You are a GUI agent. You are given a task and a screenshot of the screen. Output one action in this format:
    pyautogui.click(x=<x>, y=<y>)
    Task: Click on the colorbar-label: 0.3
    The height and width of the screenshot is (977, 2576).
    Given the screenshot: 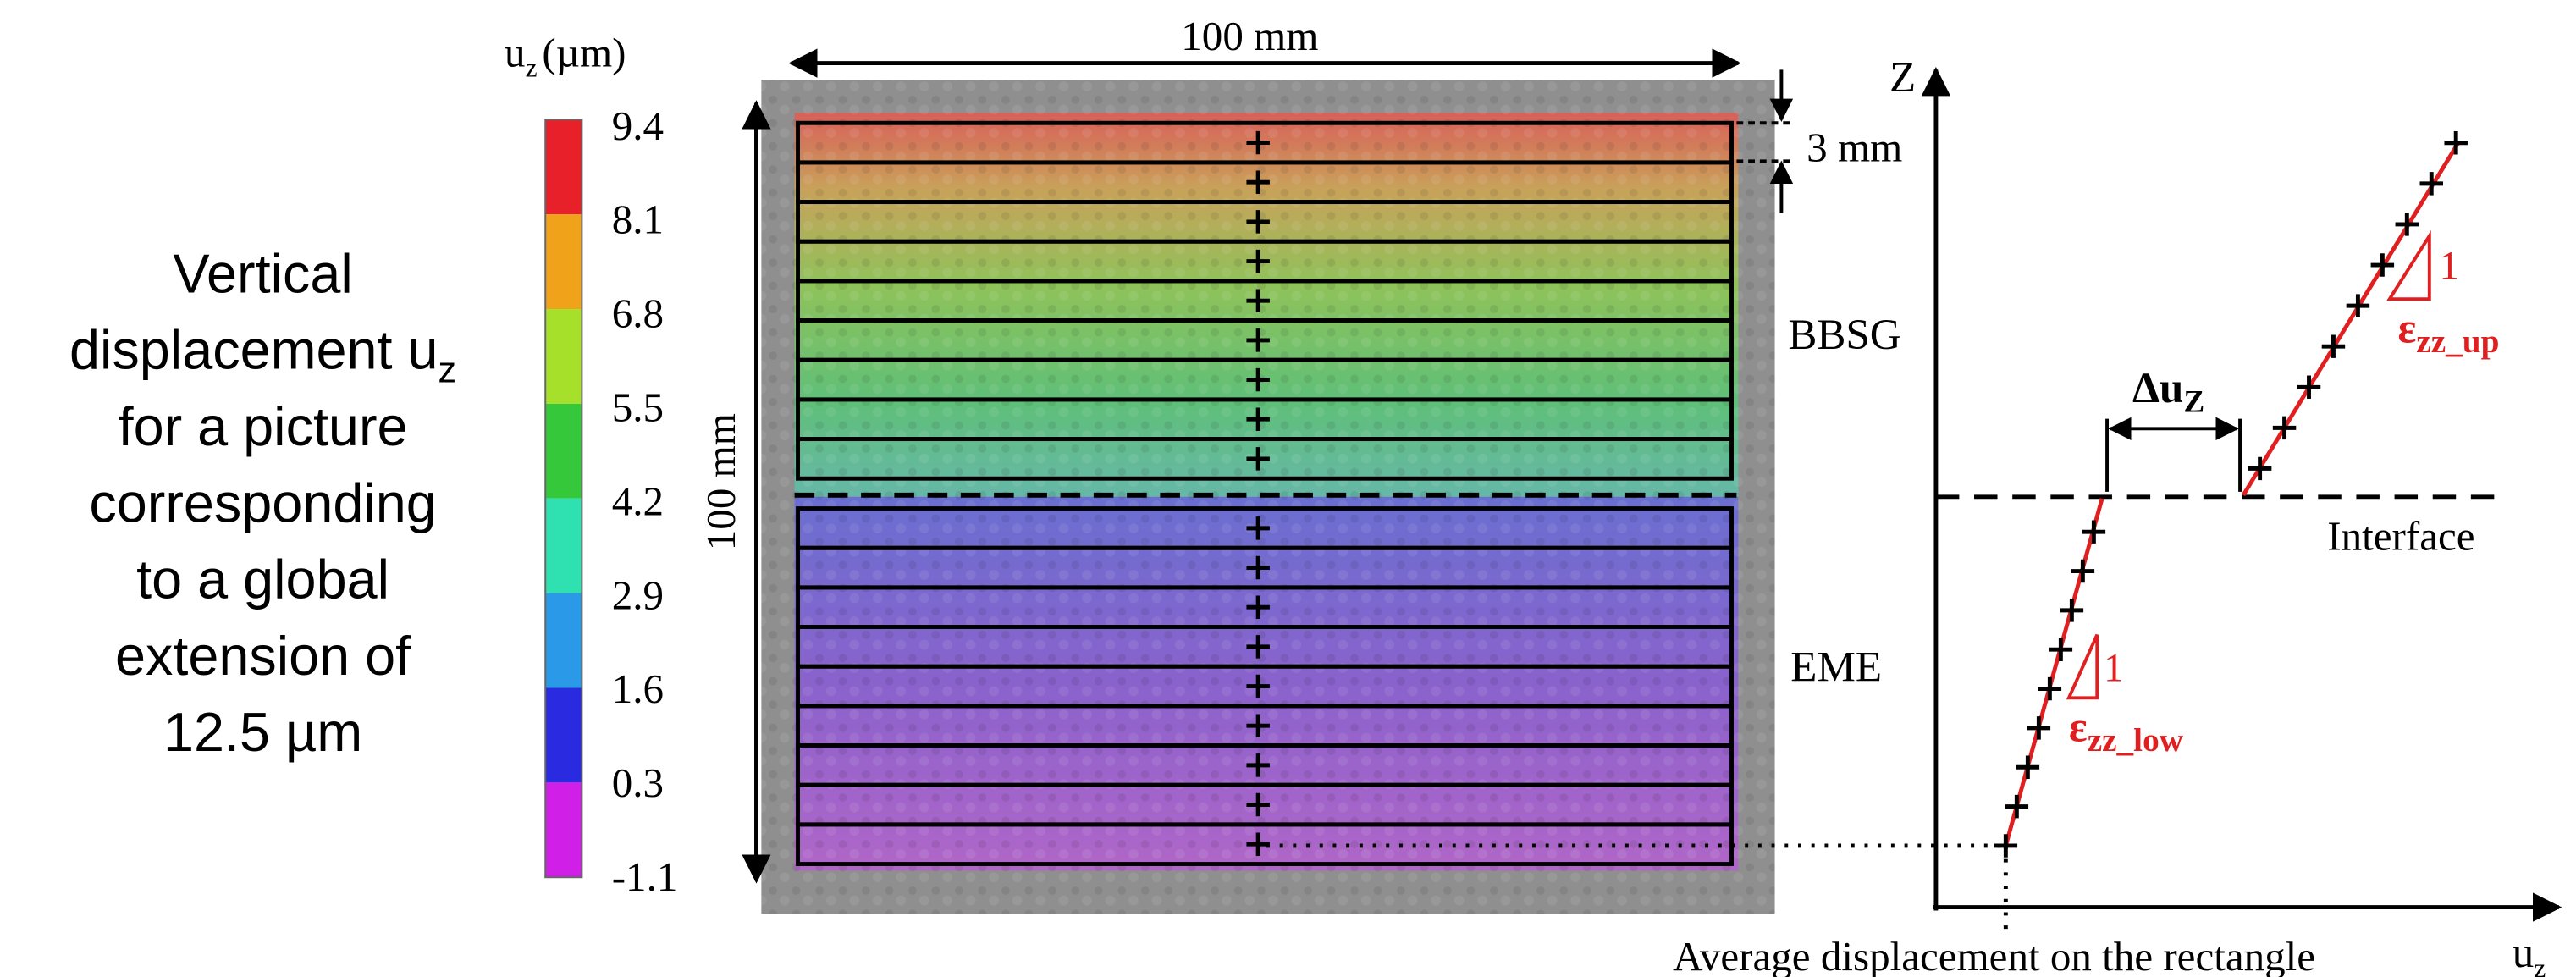 What is the action you would take?
    pyautogui.click(x=638, y=782)
    